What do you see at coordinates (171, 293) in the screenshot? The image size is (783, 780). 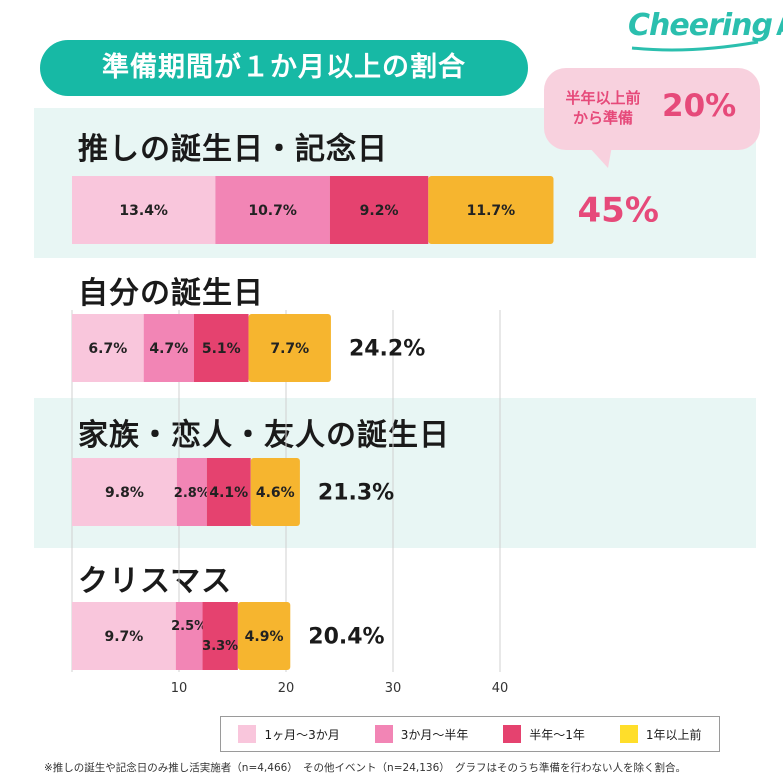 I see `category-label-2: 自分の誕生日` at bounding box center [171, 293].